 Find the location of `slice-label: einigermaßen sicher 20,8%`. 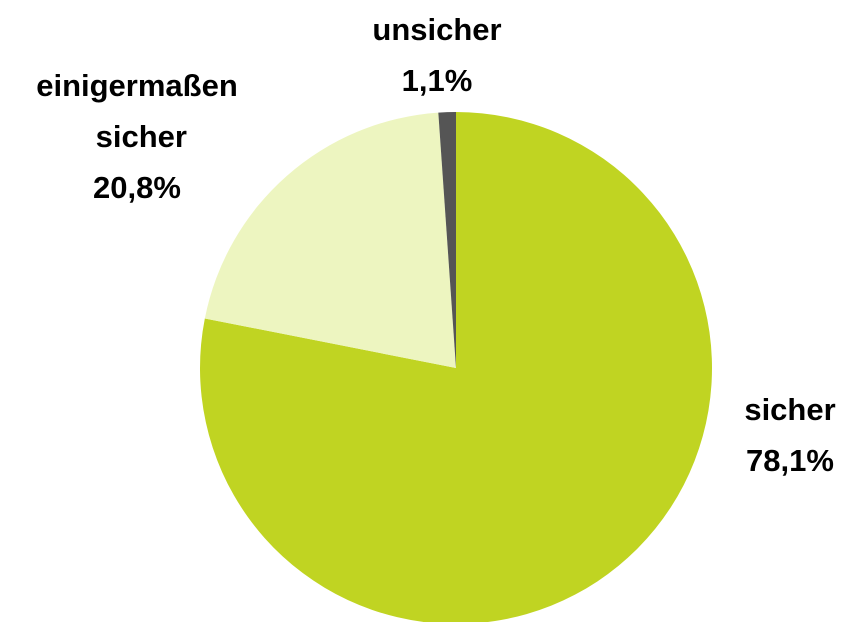

slice-label: einigermaßen sicher 20,8% is located at coordinates (137, 136).